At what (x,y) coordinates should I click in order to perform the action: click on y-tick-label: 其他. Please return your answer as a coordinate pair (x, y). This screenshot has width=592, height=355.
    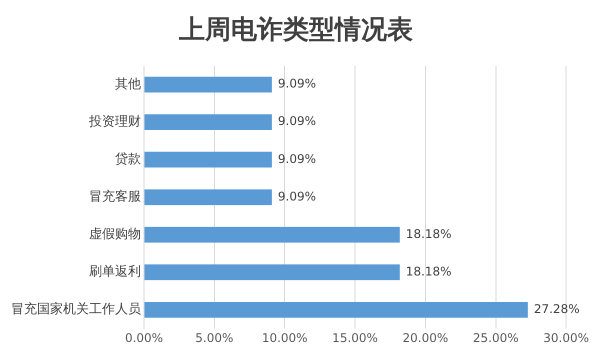
    Looking at the image, I should click on (128, 84).